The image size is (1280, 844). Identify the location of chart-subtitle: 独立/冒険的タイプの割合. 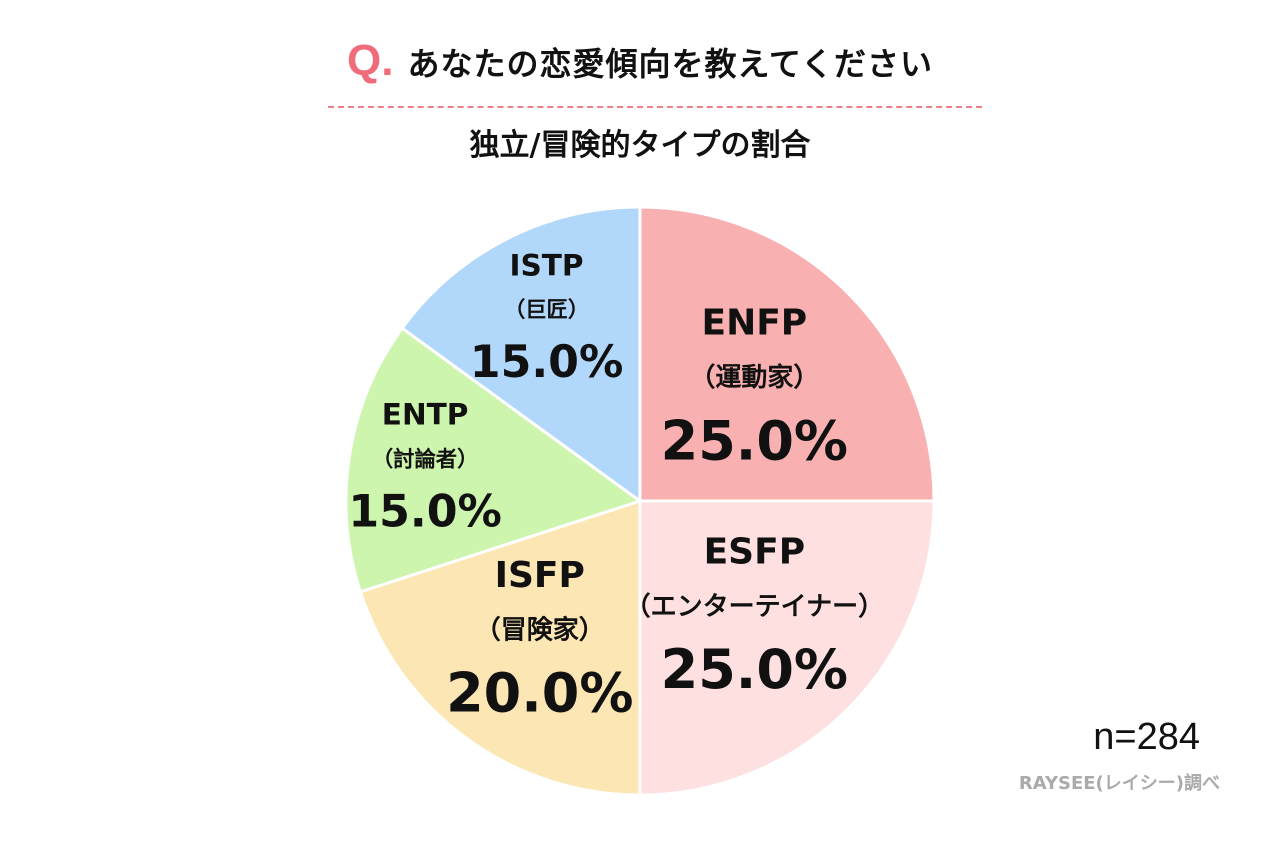
(640, 145).